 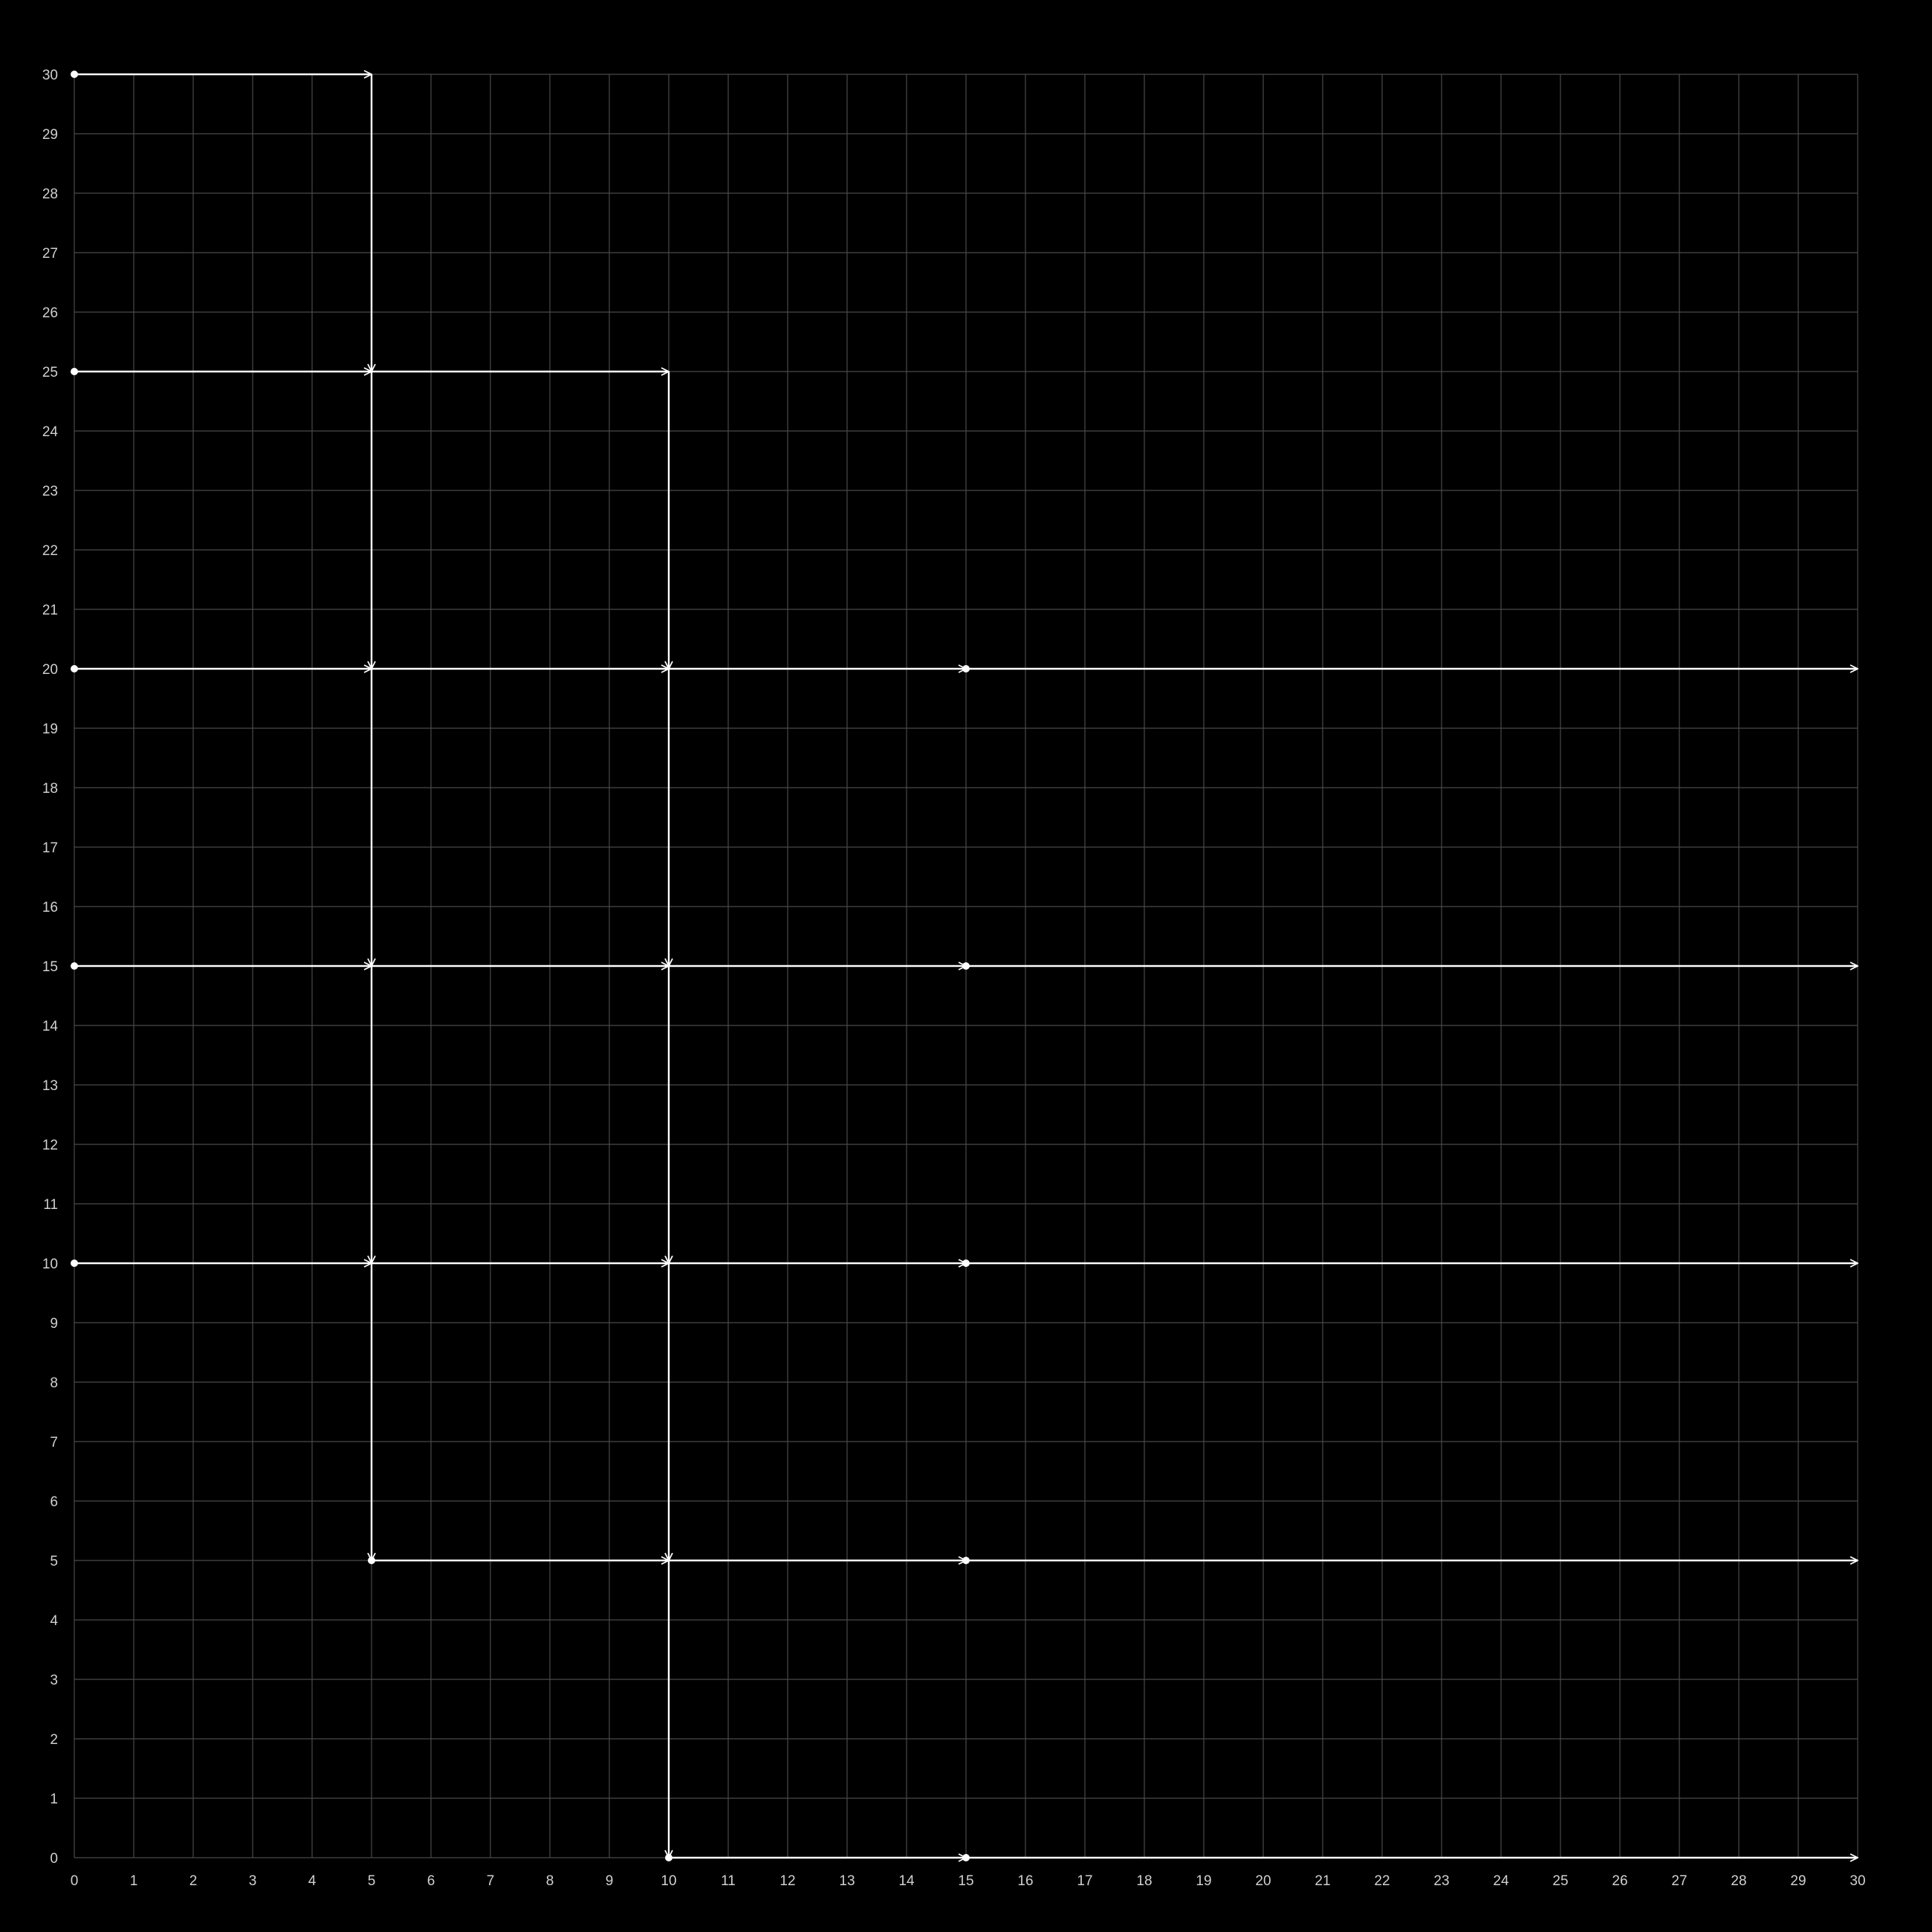 I want to click on x-tick-label: 5, so click(x=372, y=1881).